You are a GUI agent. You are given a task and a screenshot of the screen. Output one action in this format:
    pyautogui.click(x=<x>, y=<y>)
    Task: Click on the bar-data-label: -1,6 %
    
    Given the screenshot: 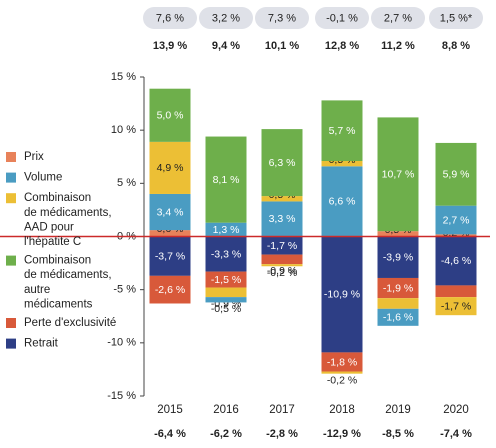 What is the action you would take?
    pyautogui.click(x=398, y=318)
    